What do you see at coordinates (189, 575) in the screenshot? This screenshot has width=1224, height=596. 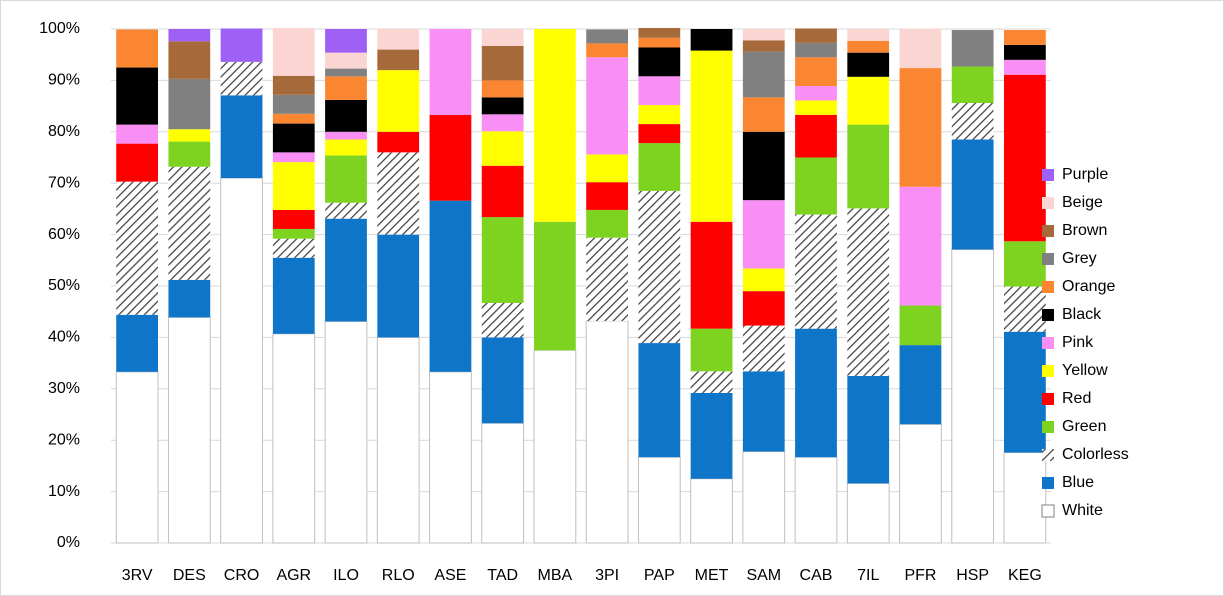 I see `x-tick-label: DES` at bounding box center [189, 575].